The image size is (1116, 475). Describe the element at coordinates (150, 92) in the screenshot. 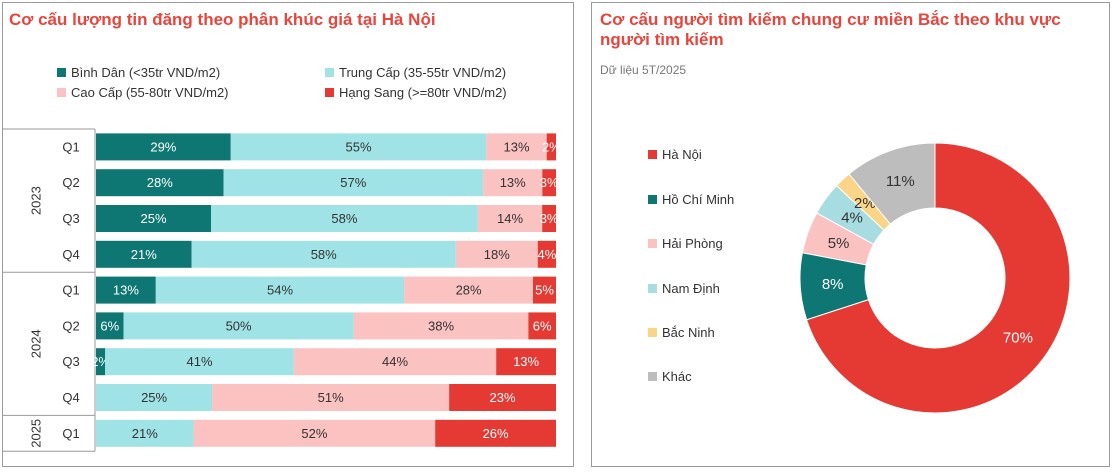

I see `legend-label: Cao Cấp (55-80tr VND/m2)` at that location.